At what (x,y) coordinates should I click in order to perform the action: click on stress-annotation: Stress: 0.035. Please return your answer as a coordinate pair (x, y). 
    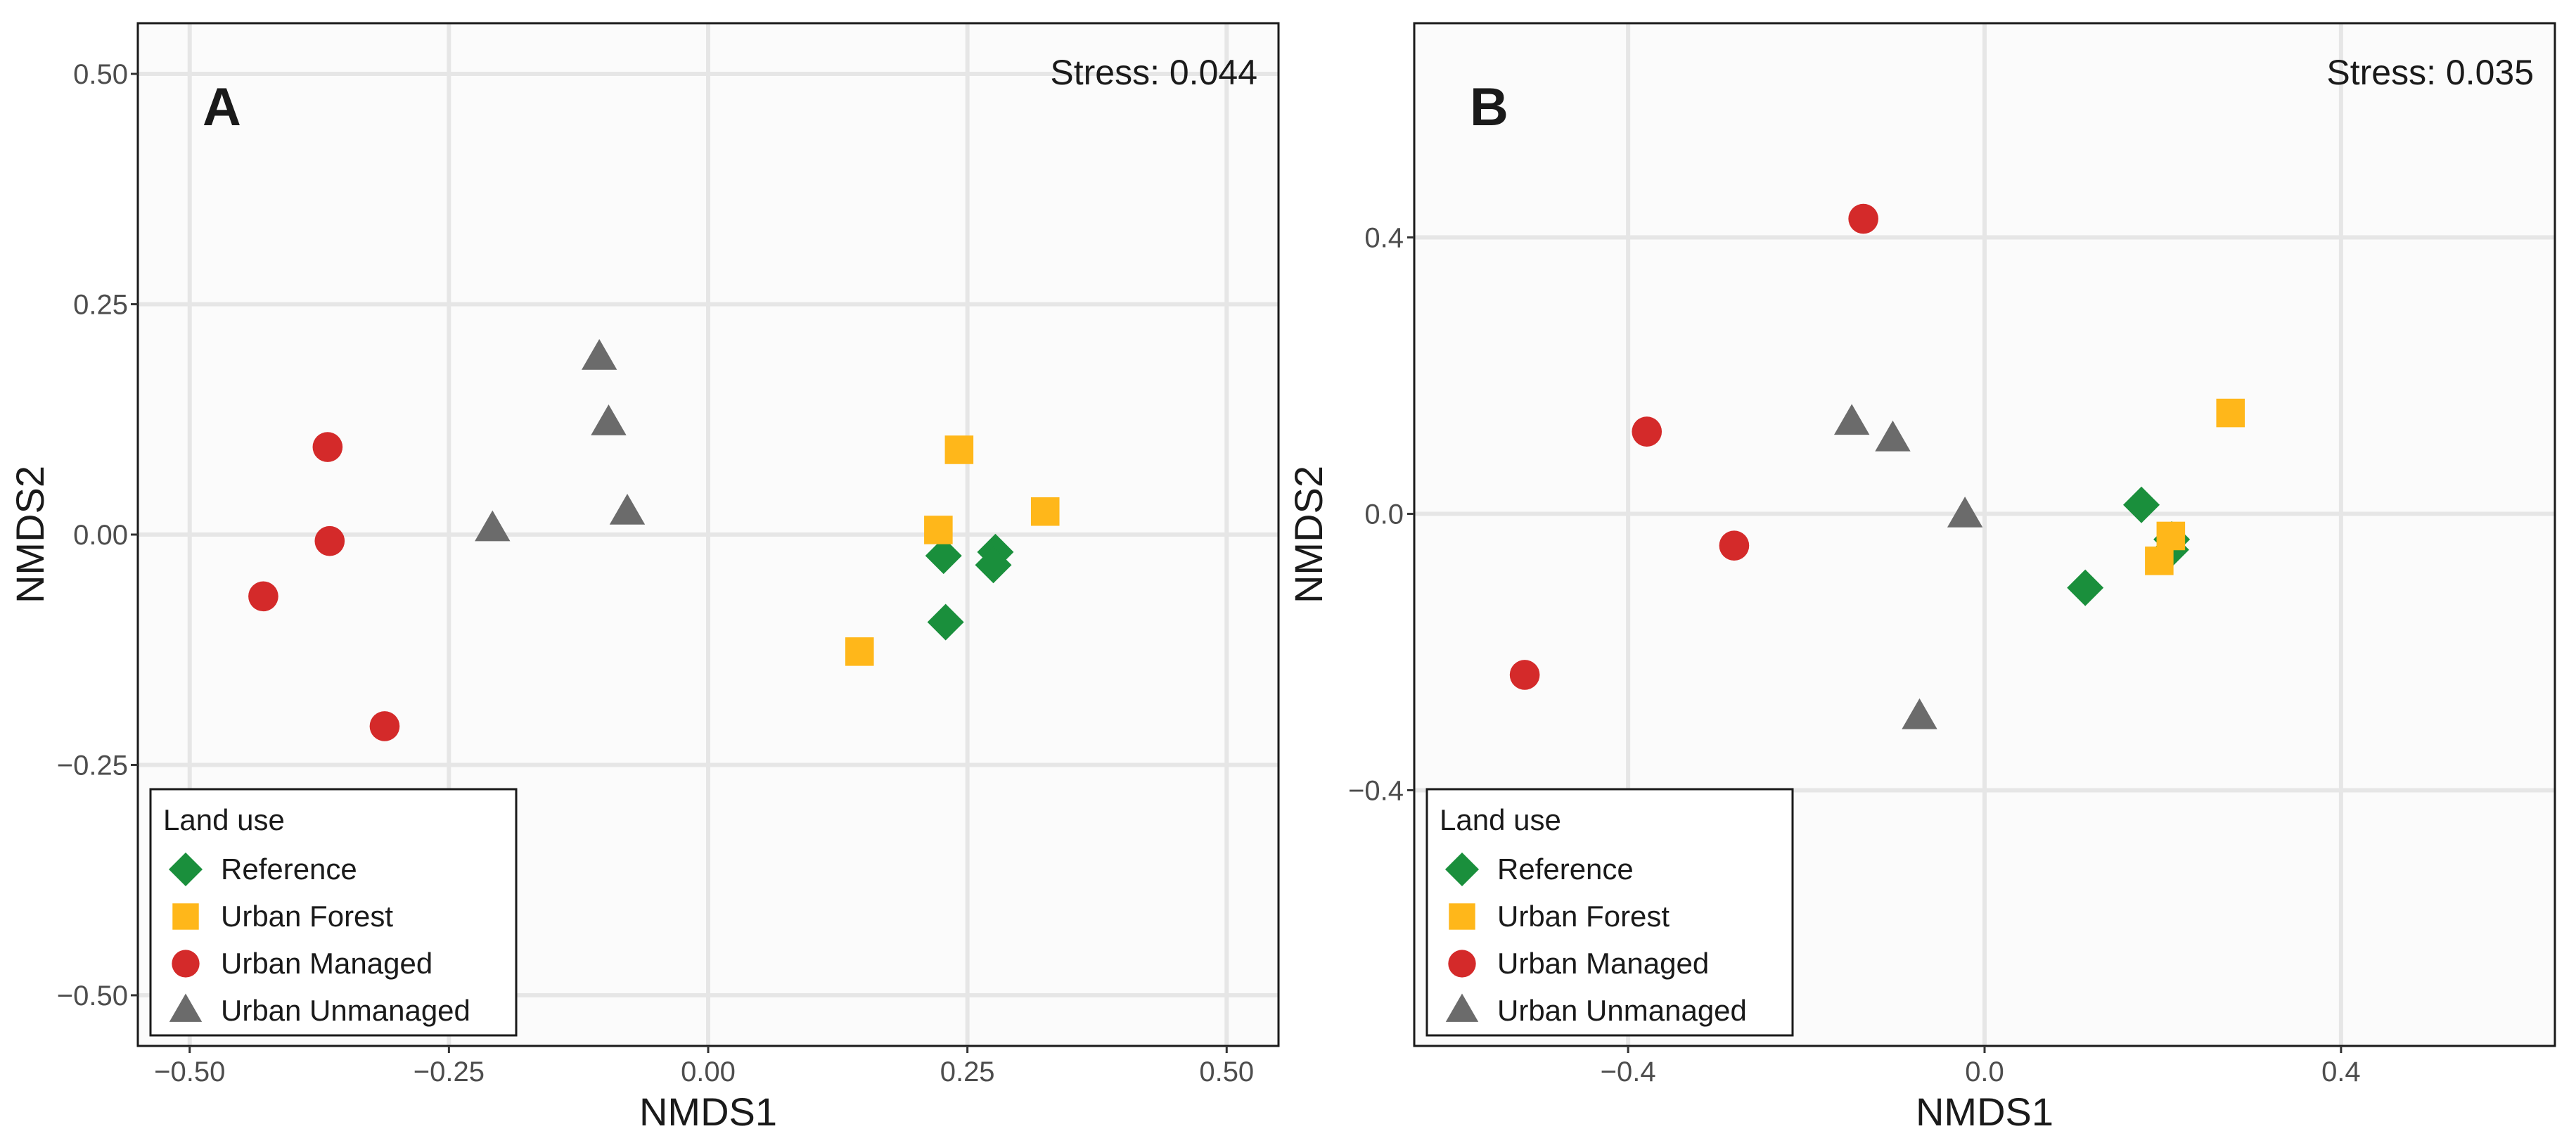
    Looking at the image, I should click on (2430, 72).